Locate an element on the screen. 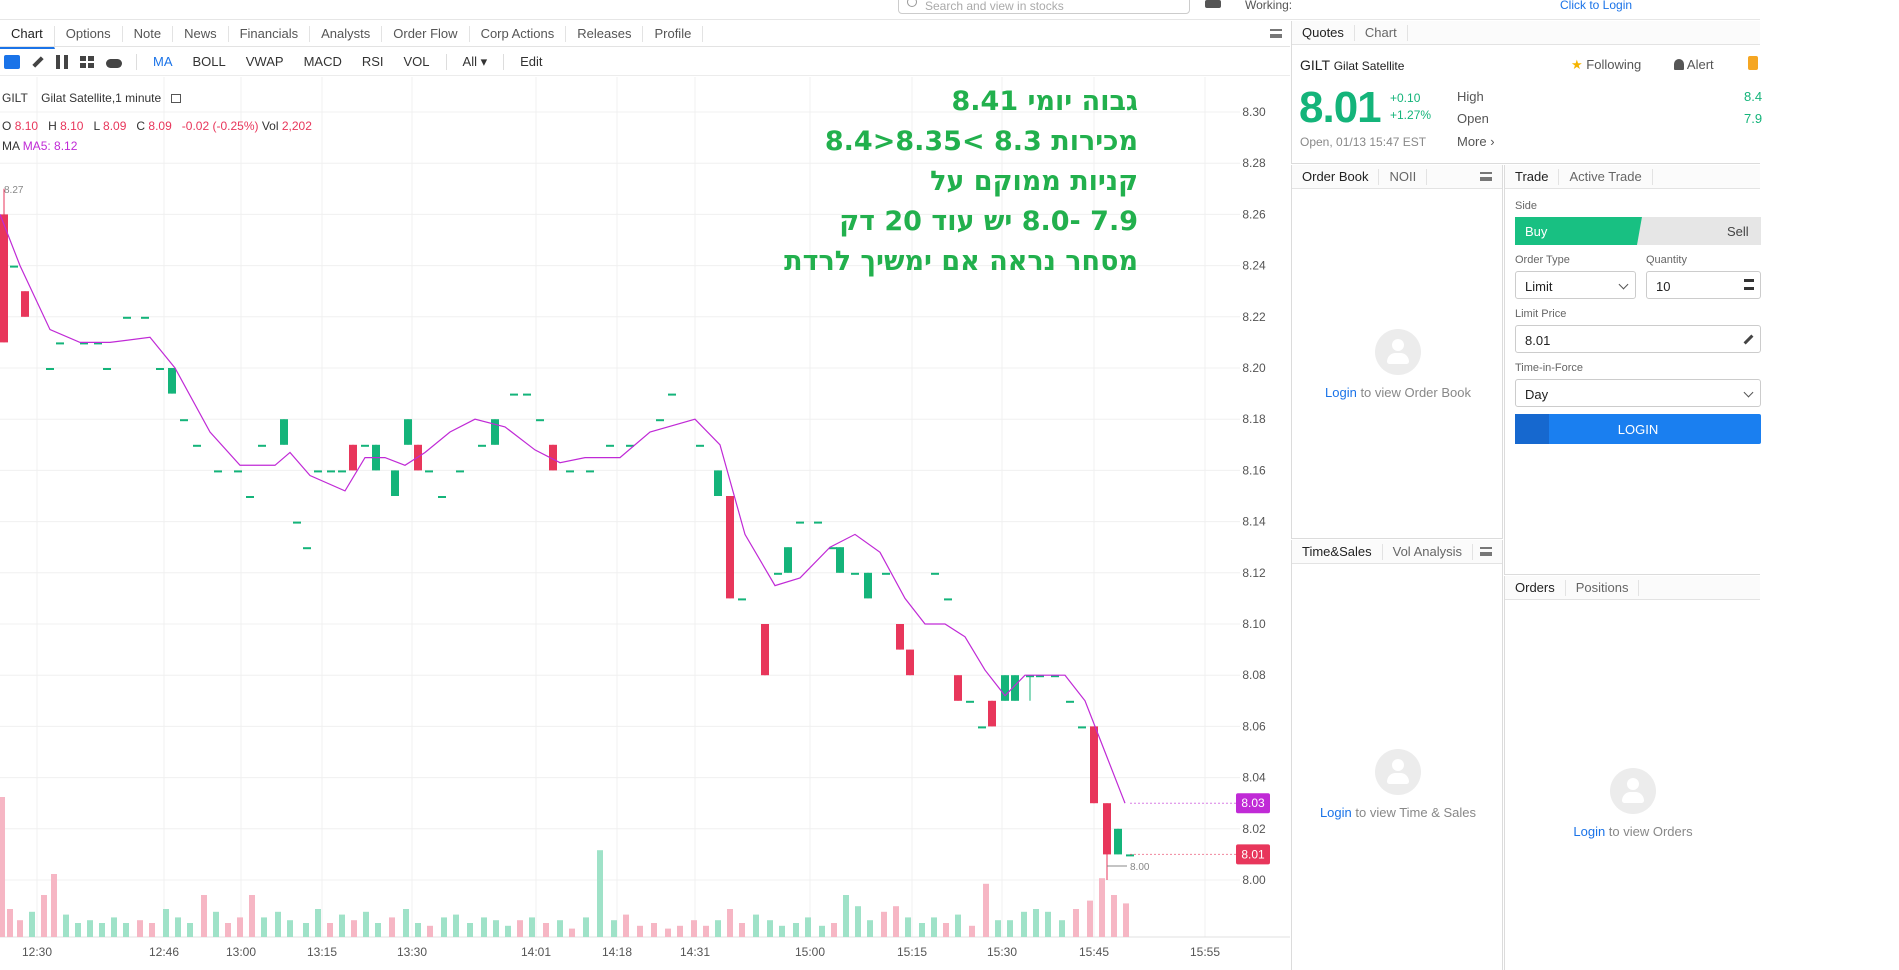  order-book-tabs: Order Book NOII is located at coordinates (1397, 177).